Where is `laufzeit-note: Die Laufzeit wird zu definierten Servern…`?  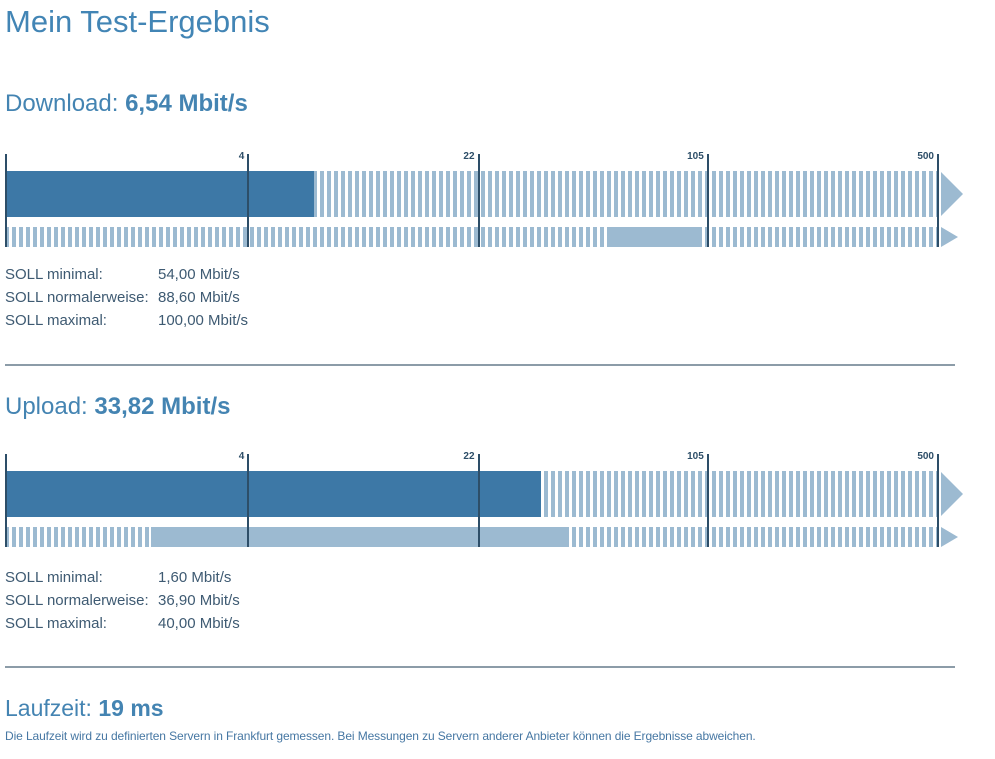
laufzeit-note: Die Laufzeit wird zu definierten Servern… is located at coordinates (380, 736).